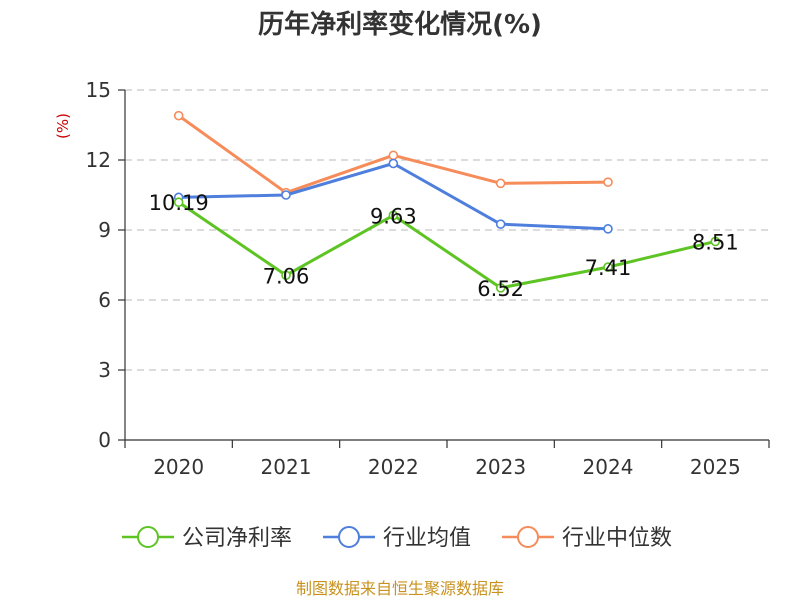 The width and height of the screenshot is (800, 600). I want to click on y-axis-unit: (%), so click(63, 126).